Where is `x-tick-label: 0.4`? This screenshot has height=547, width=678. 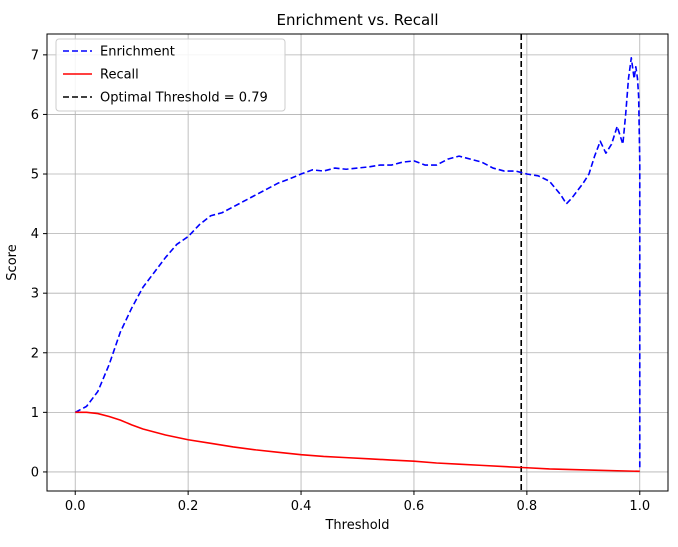 x-tick-label: 0.4 is located at coordinates (301, 506).